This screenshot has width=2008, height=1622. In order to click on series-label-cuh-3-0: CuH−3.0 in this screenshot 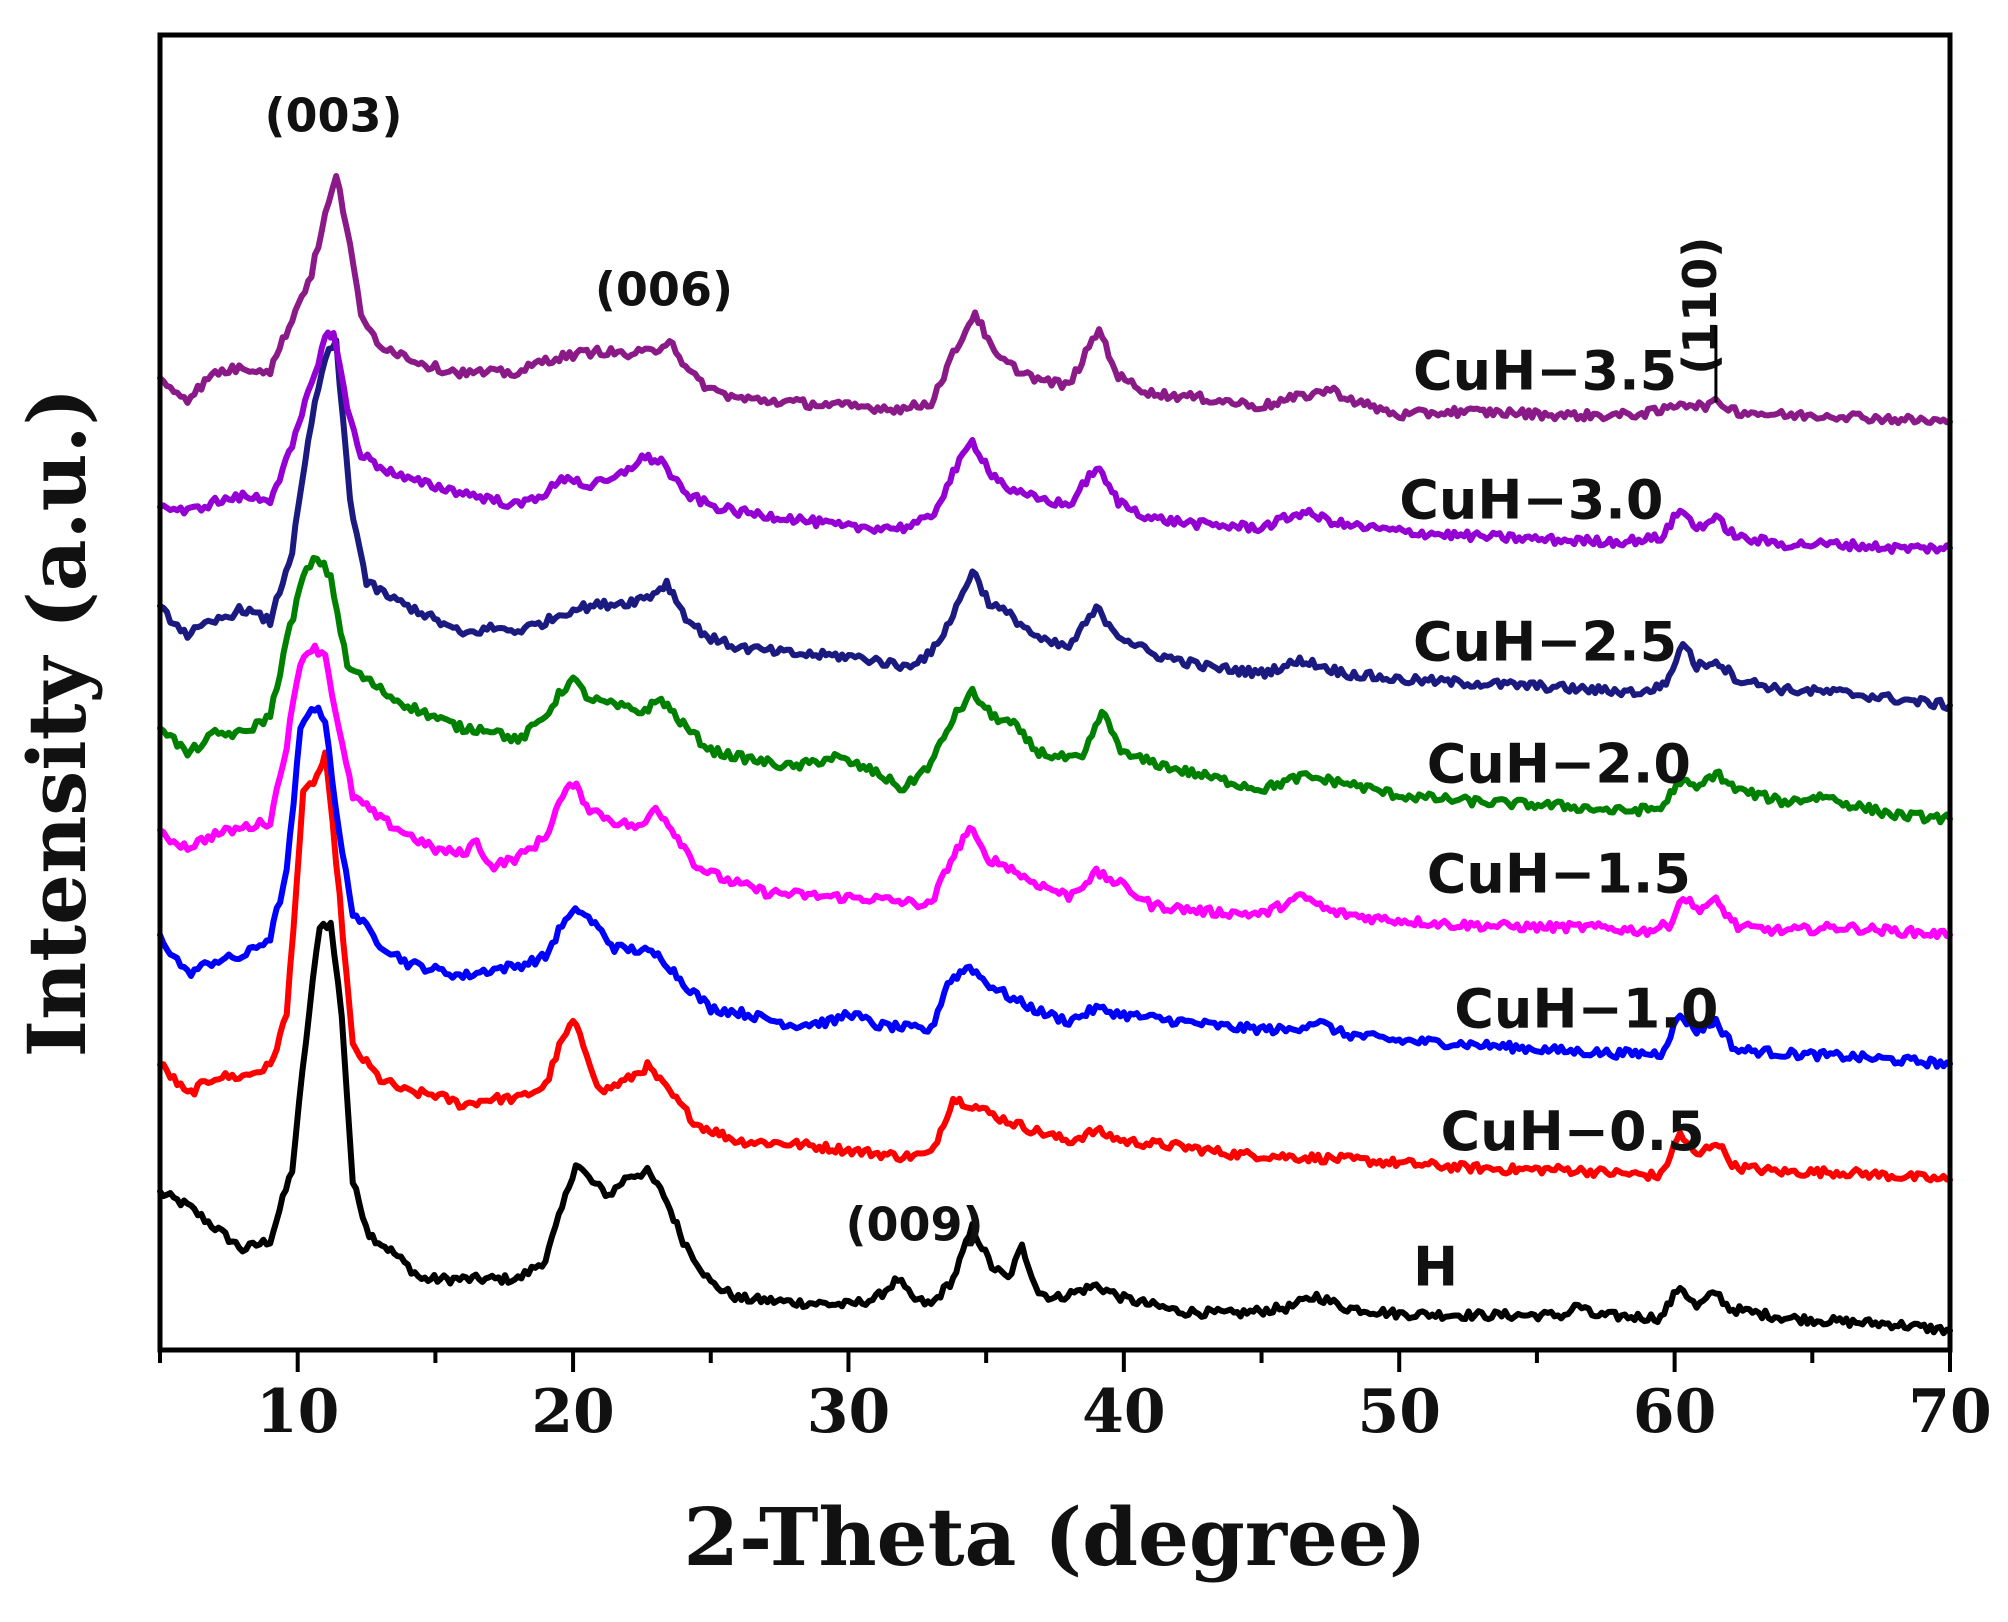, I will do `click(1531, 499)`.